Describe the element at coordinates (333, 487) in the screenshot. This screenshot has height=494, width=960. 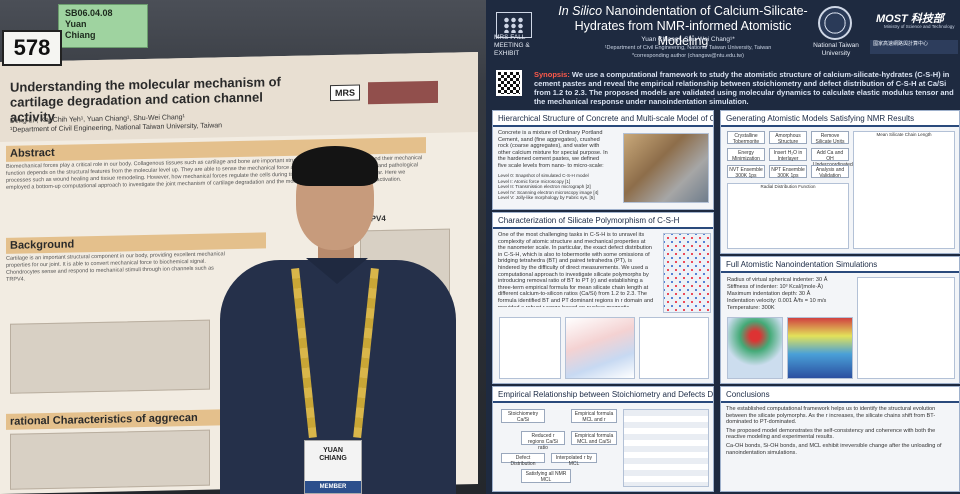
I see `badge-member-label: MEMBER` at that location.